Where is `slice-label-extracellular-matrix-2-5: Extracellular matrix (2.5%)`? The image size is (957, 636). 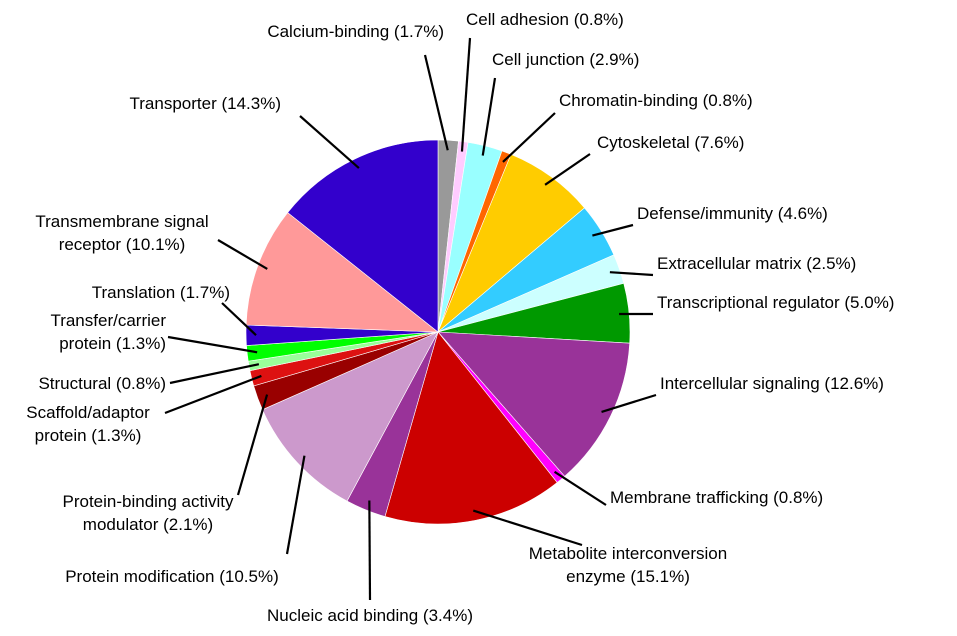
slice-label-extracellular-matrix-2-5: Extracellular matrix (2.5%) is located at coordinates (756, 263).